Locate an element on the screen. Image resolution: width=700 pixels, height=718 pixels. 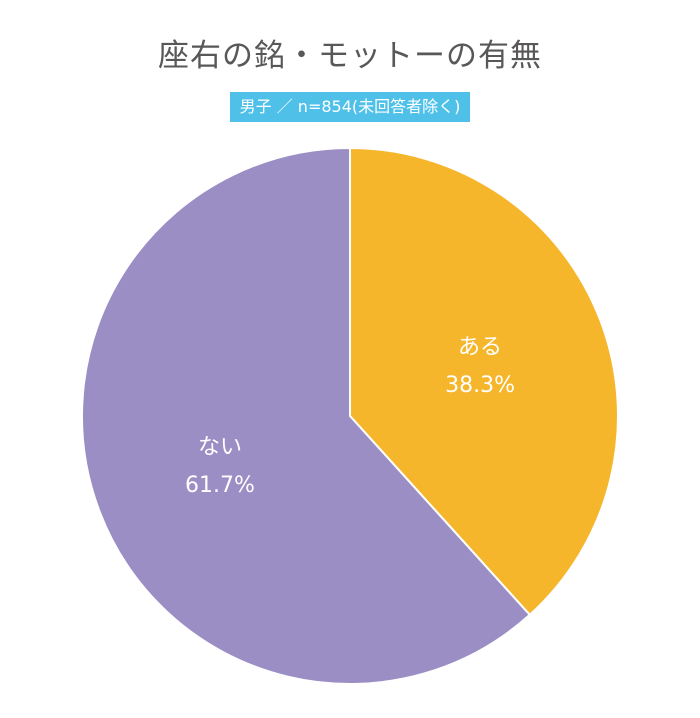
slice-value-2: 61.7% is located at coordinates (220, 485).